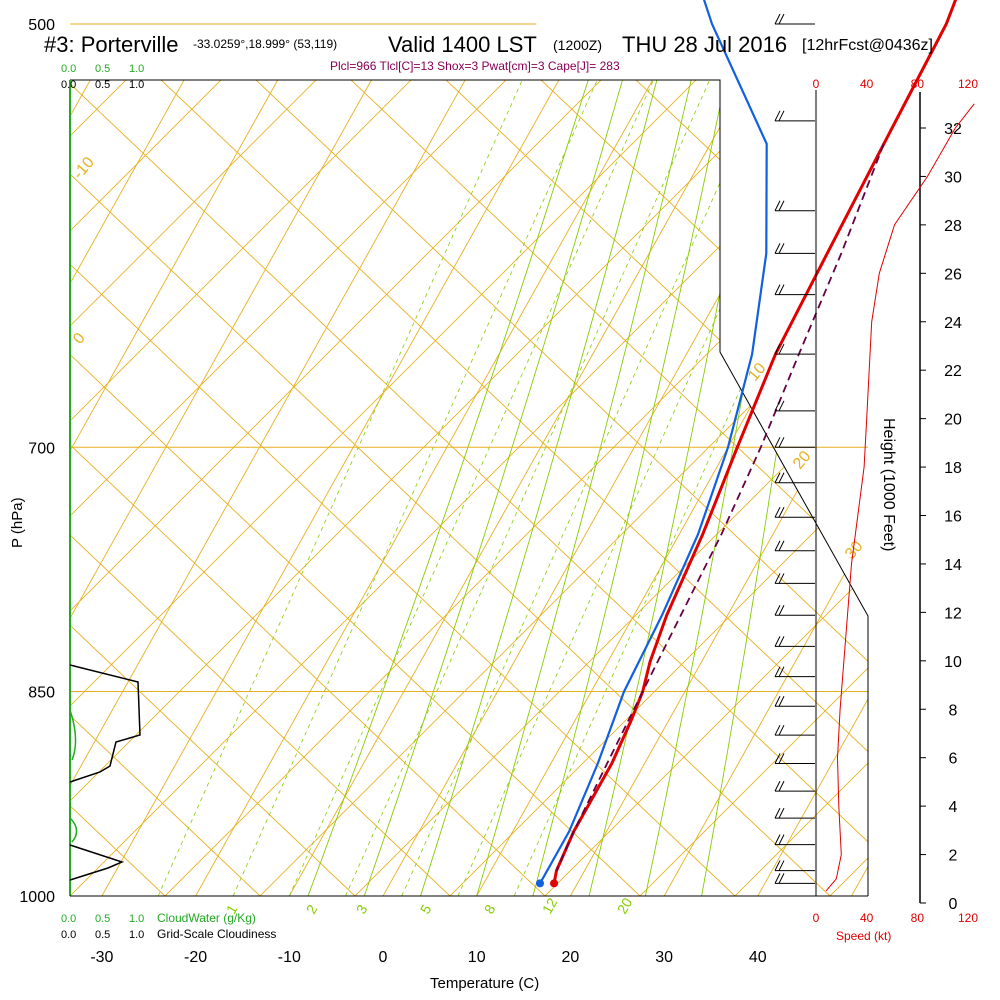  I want to click on height-tick-label: 26, so click(953, 274).